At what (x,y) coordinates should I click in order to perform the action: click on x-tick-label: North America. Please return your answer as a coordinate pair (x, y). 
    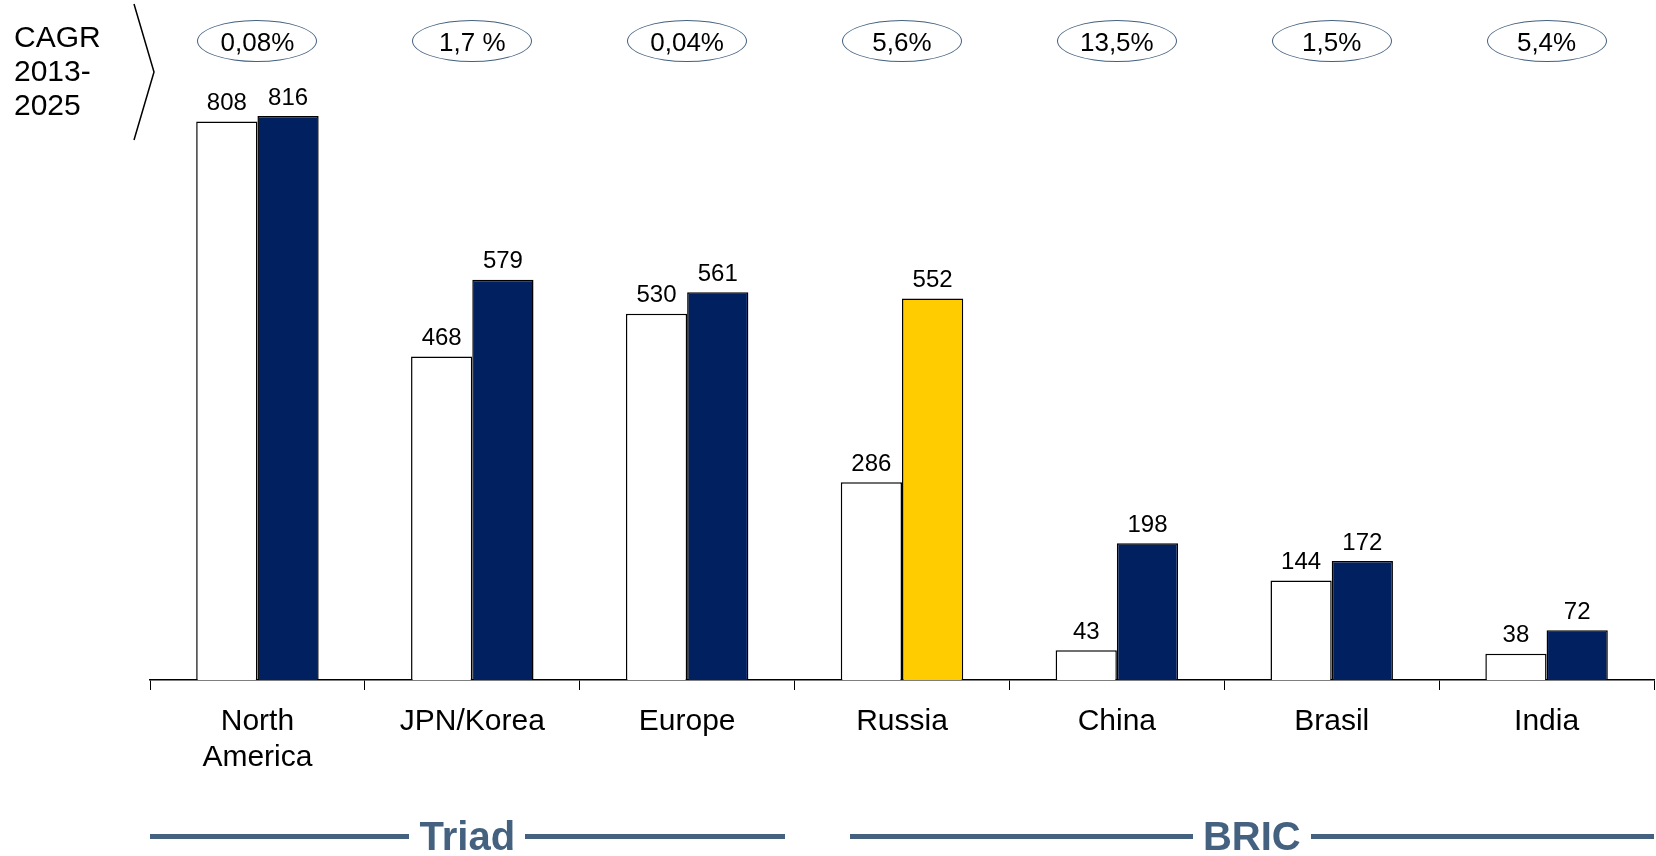
    Looking at the image, I should click on (257, 738).